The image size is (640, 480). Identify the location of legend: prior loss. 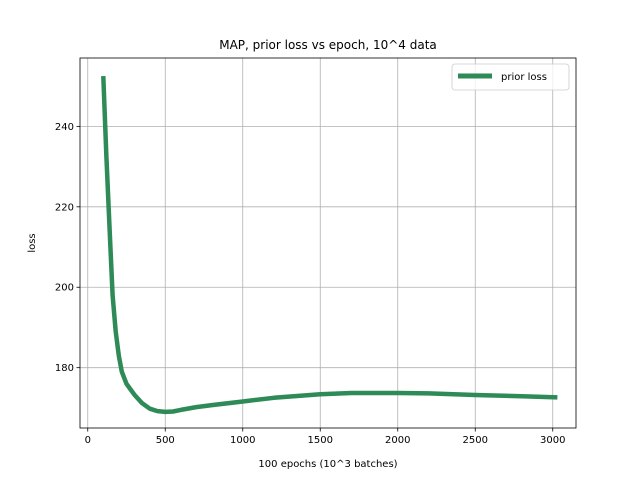
(510, 77).